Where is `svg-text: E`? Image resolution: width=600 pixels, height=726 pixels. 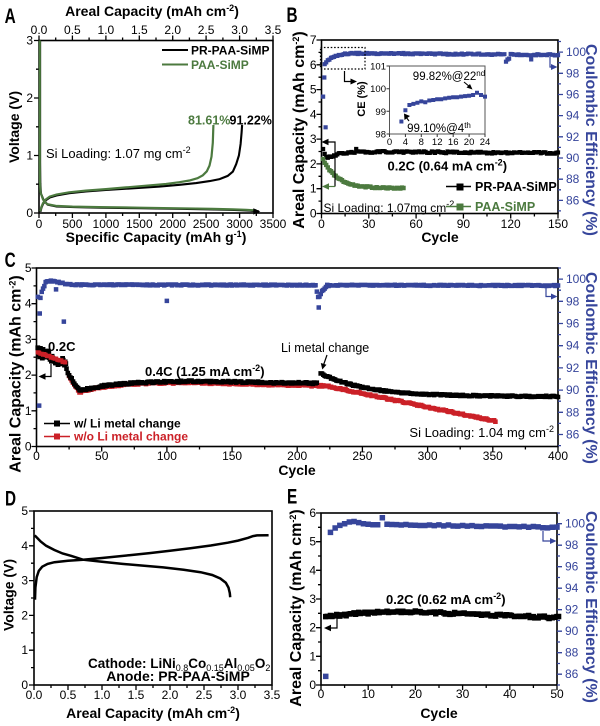 svg-text: E is located at coordinates (292, 496).